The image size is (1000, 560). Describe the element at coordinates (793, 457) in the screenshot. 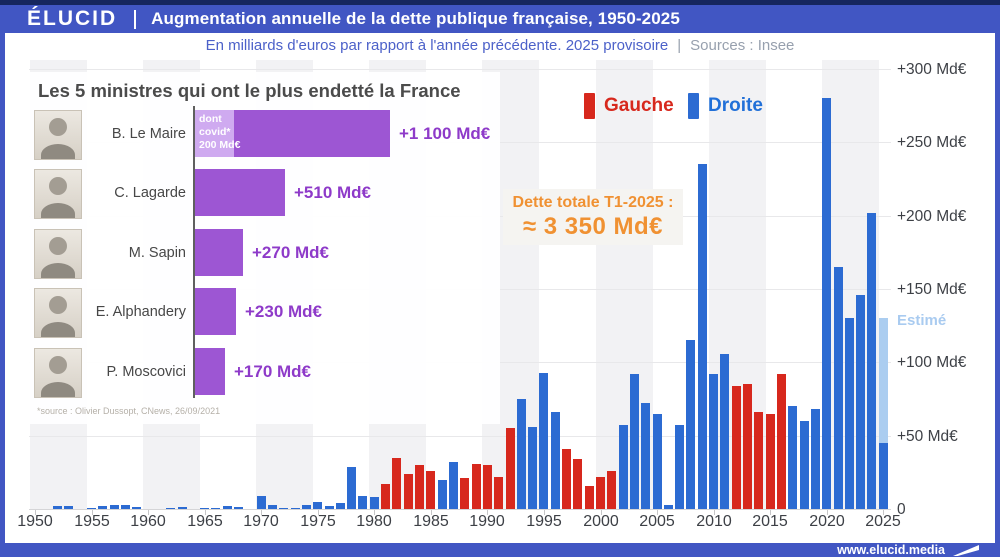

I see `bar-2017` at that location.